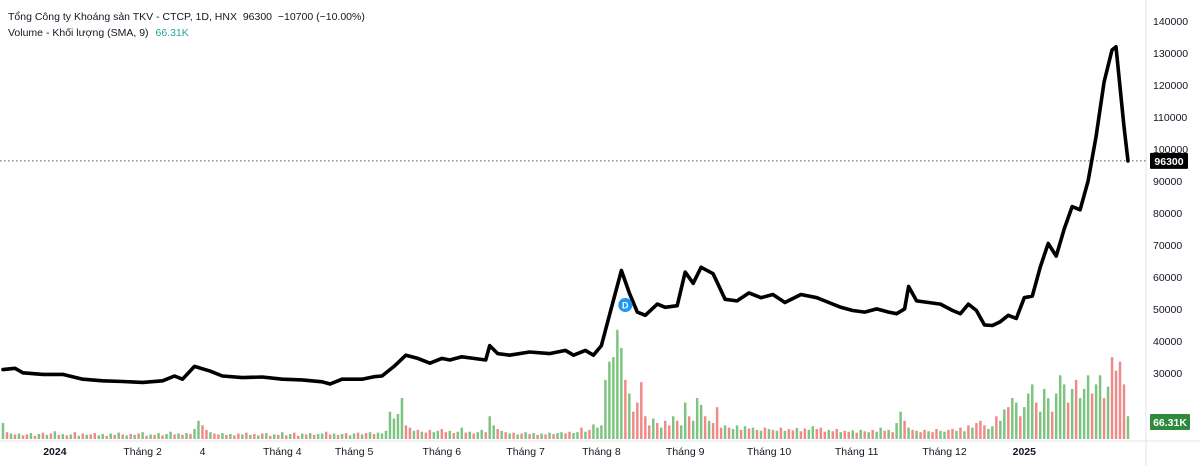 This screenshot has width=1200, height=471. Describe the element at coordinates (1167, 310) in the screenshot. I see `y-tick-label: 50000` at that location.